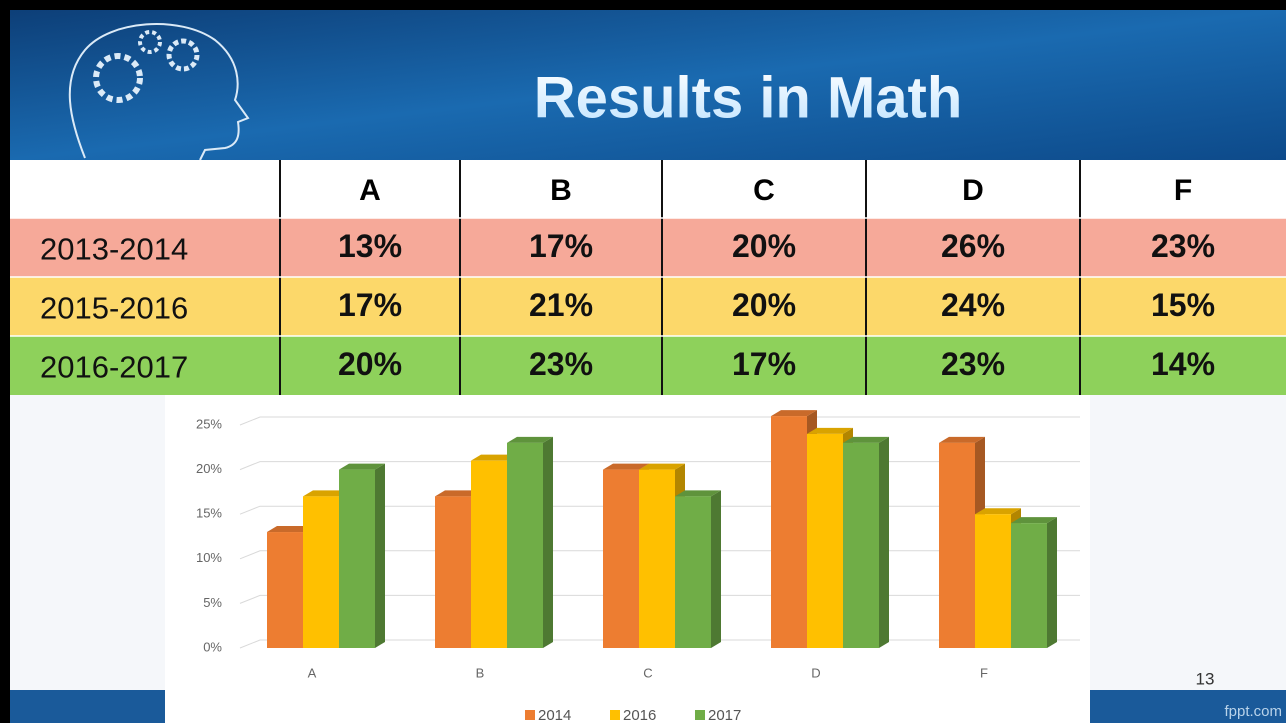 This screenshot has width=1286, height=723. Describe the element at coordinates (209, 557) in the screenshot. I see `y-tick-label: 10%` at that location.